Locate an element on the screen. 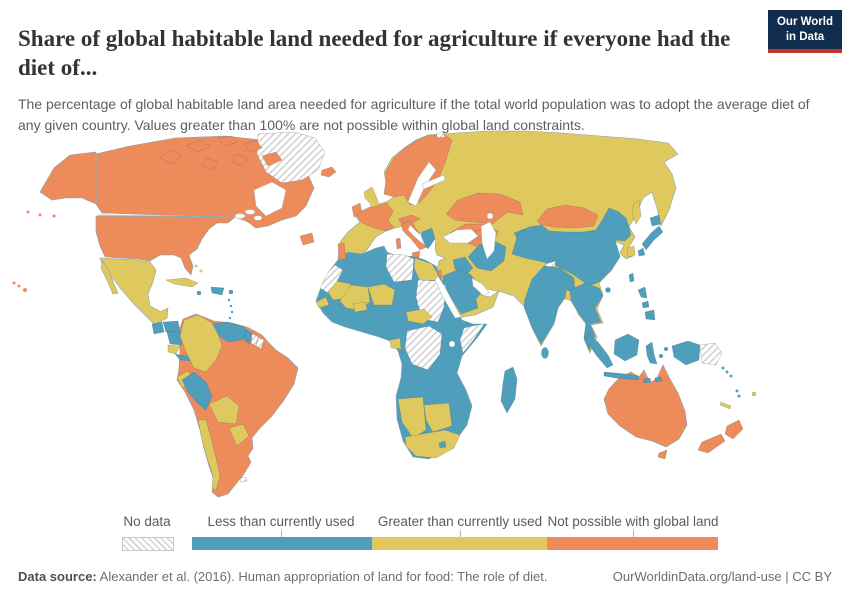  region-guatemala is located at coordinates (158, 328).